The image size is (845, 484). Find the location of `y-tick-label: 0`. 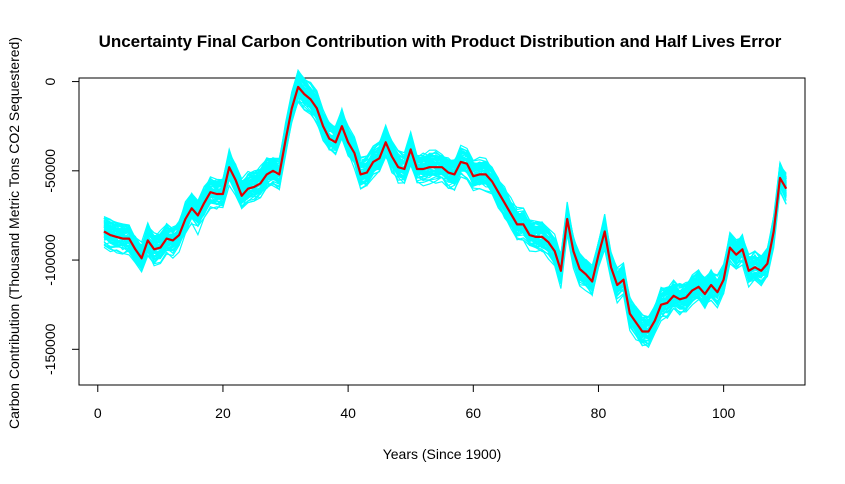

y-tick-label: 0 is located at coordinates (50, 81).